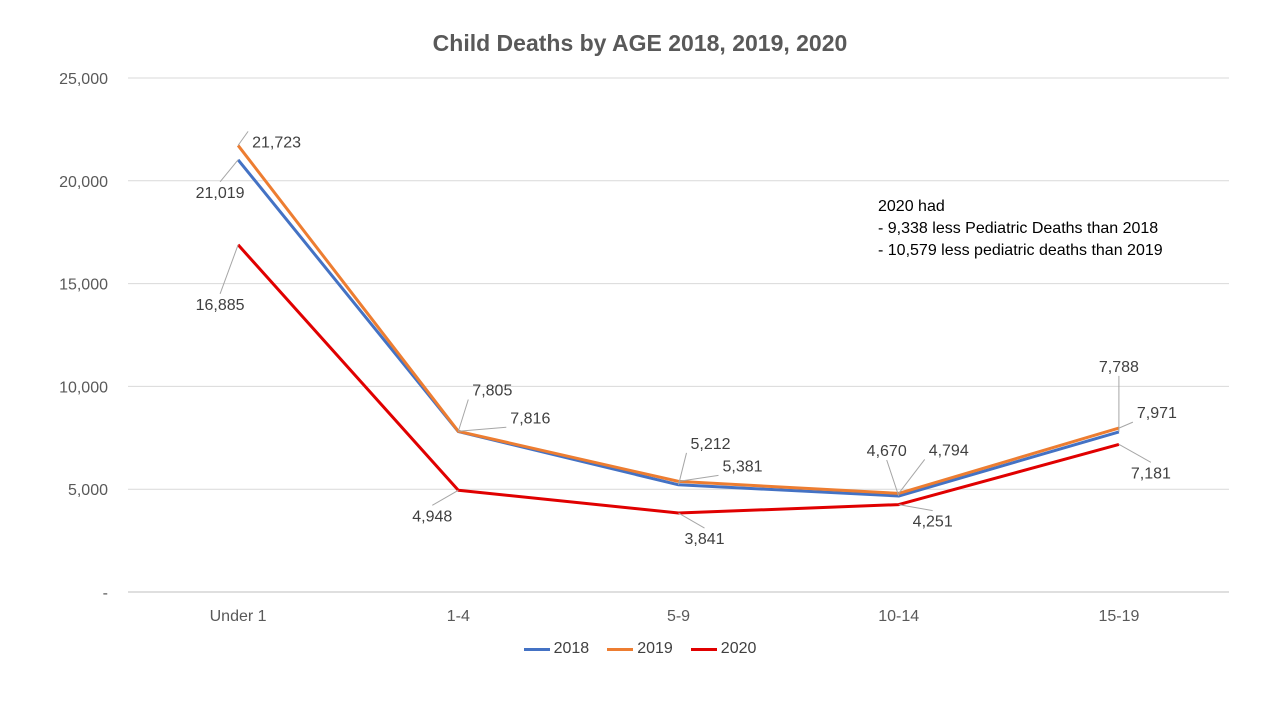  What do you see at coordinates (571, 648) in the screenshot?
I see `legend-label-2018: 2018` at bounding box center [571, 648].